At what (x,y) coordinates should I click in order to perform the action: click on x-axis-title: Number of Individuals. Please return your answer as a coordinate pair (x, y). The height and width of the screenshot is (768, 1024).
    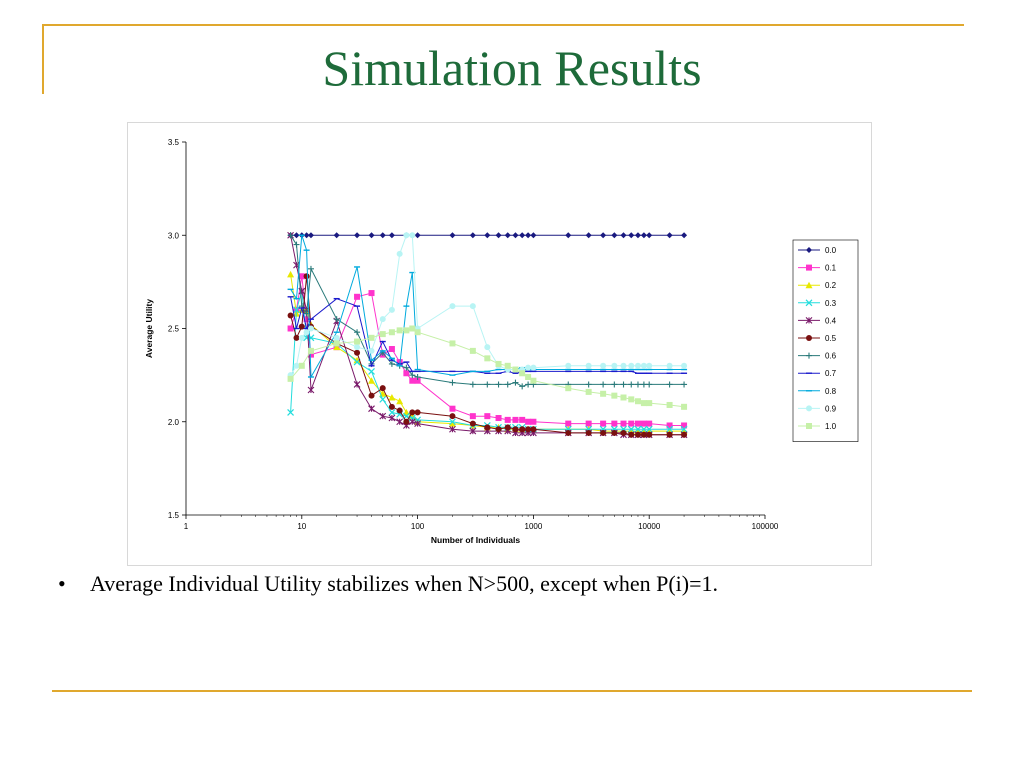
    Looking at the image, I should click on (476, 540).